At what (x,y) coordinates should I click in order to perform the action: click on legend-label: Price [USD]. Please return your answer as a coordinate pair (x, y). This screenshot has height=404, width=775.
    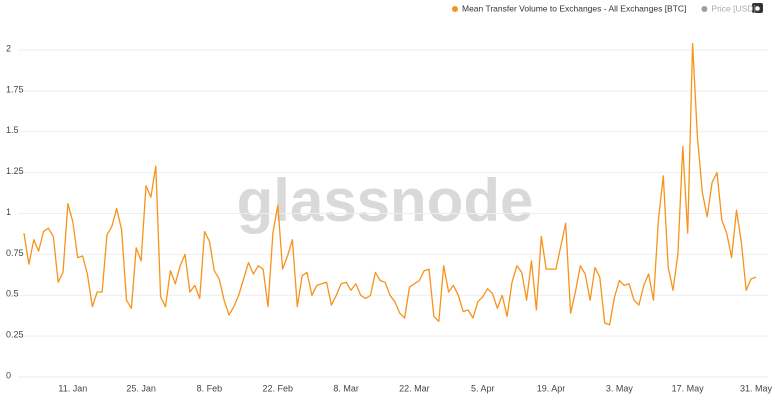
    Looking at the image, I should click on (733, 8).